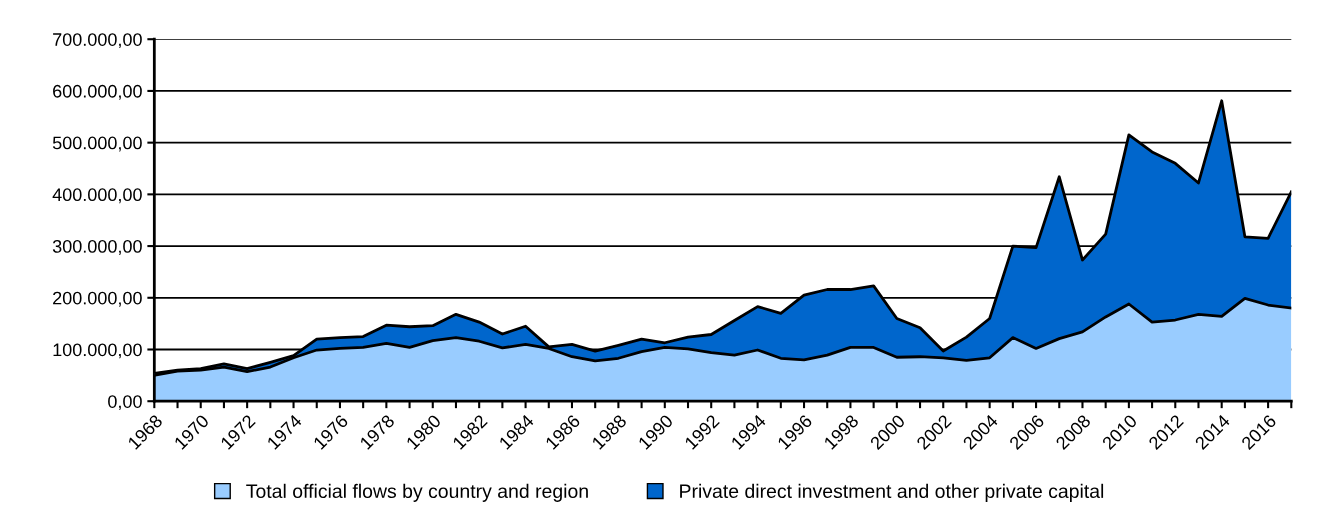 This screenshot has height=530, width=1319. Describe the element at coordinates (417, 492) in the screenshot. I see `legend-label: Total official flows by country and region` at that location.